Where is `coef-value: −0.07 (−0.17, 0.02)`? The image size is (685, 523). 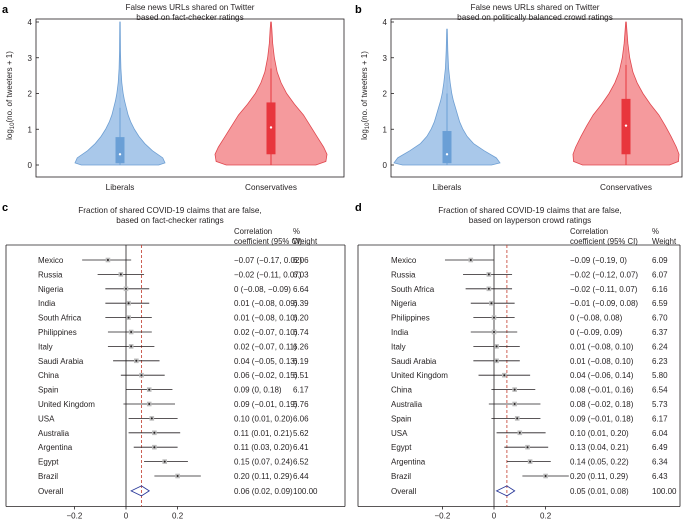
coef-value: −0.07 (−0.17, 0.02) is located at coordinates (268, 260).